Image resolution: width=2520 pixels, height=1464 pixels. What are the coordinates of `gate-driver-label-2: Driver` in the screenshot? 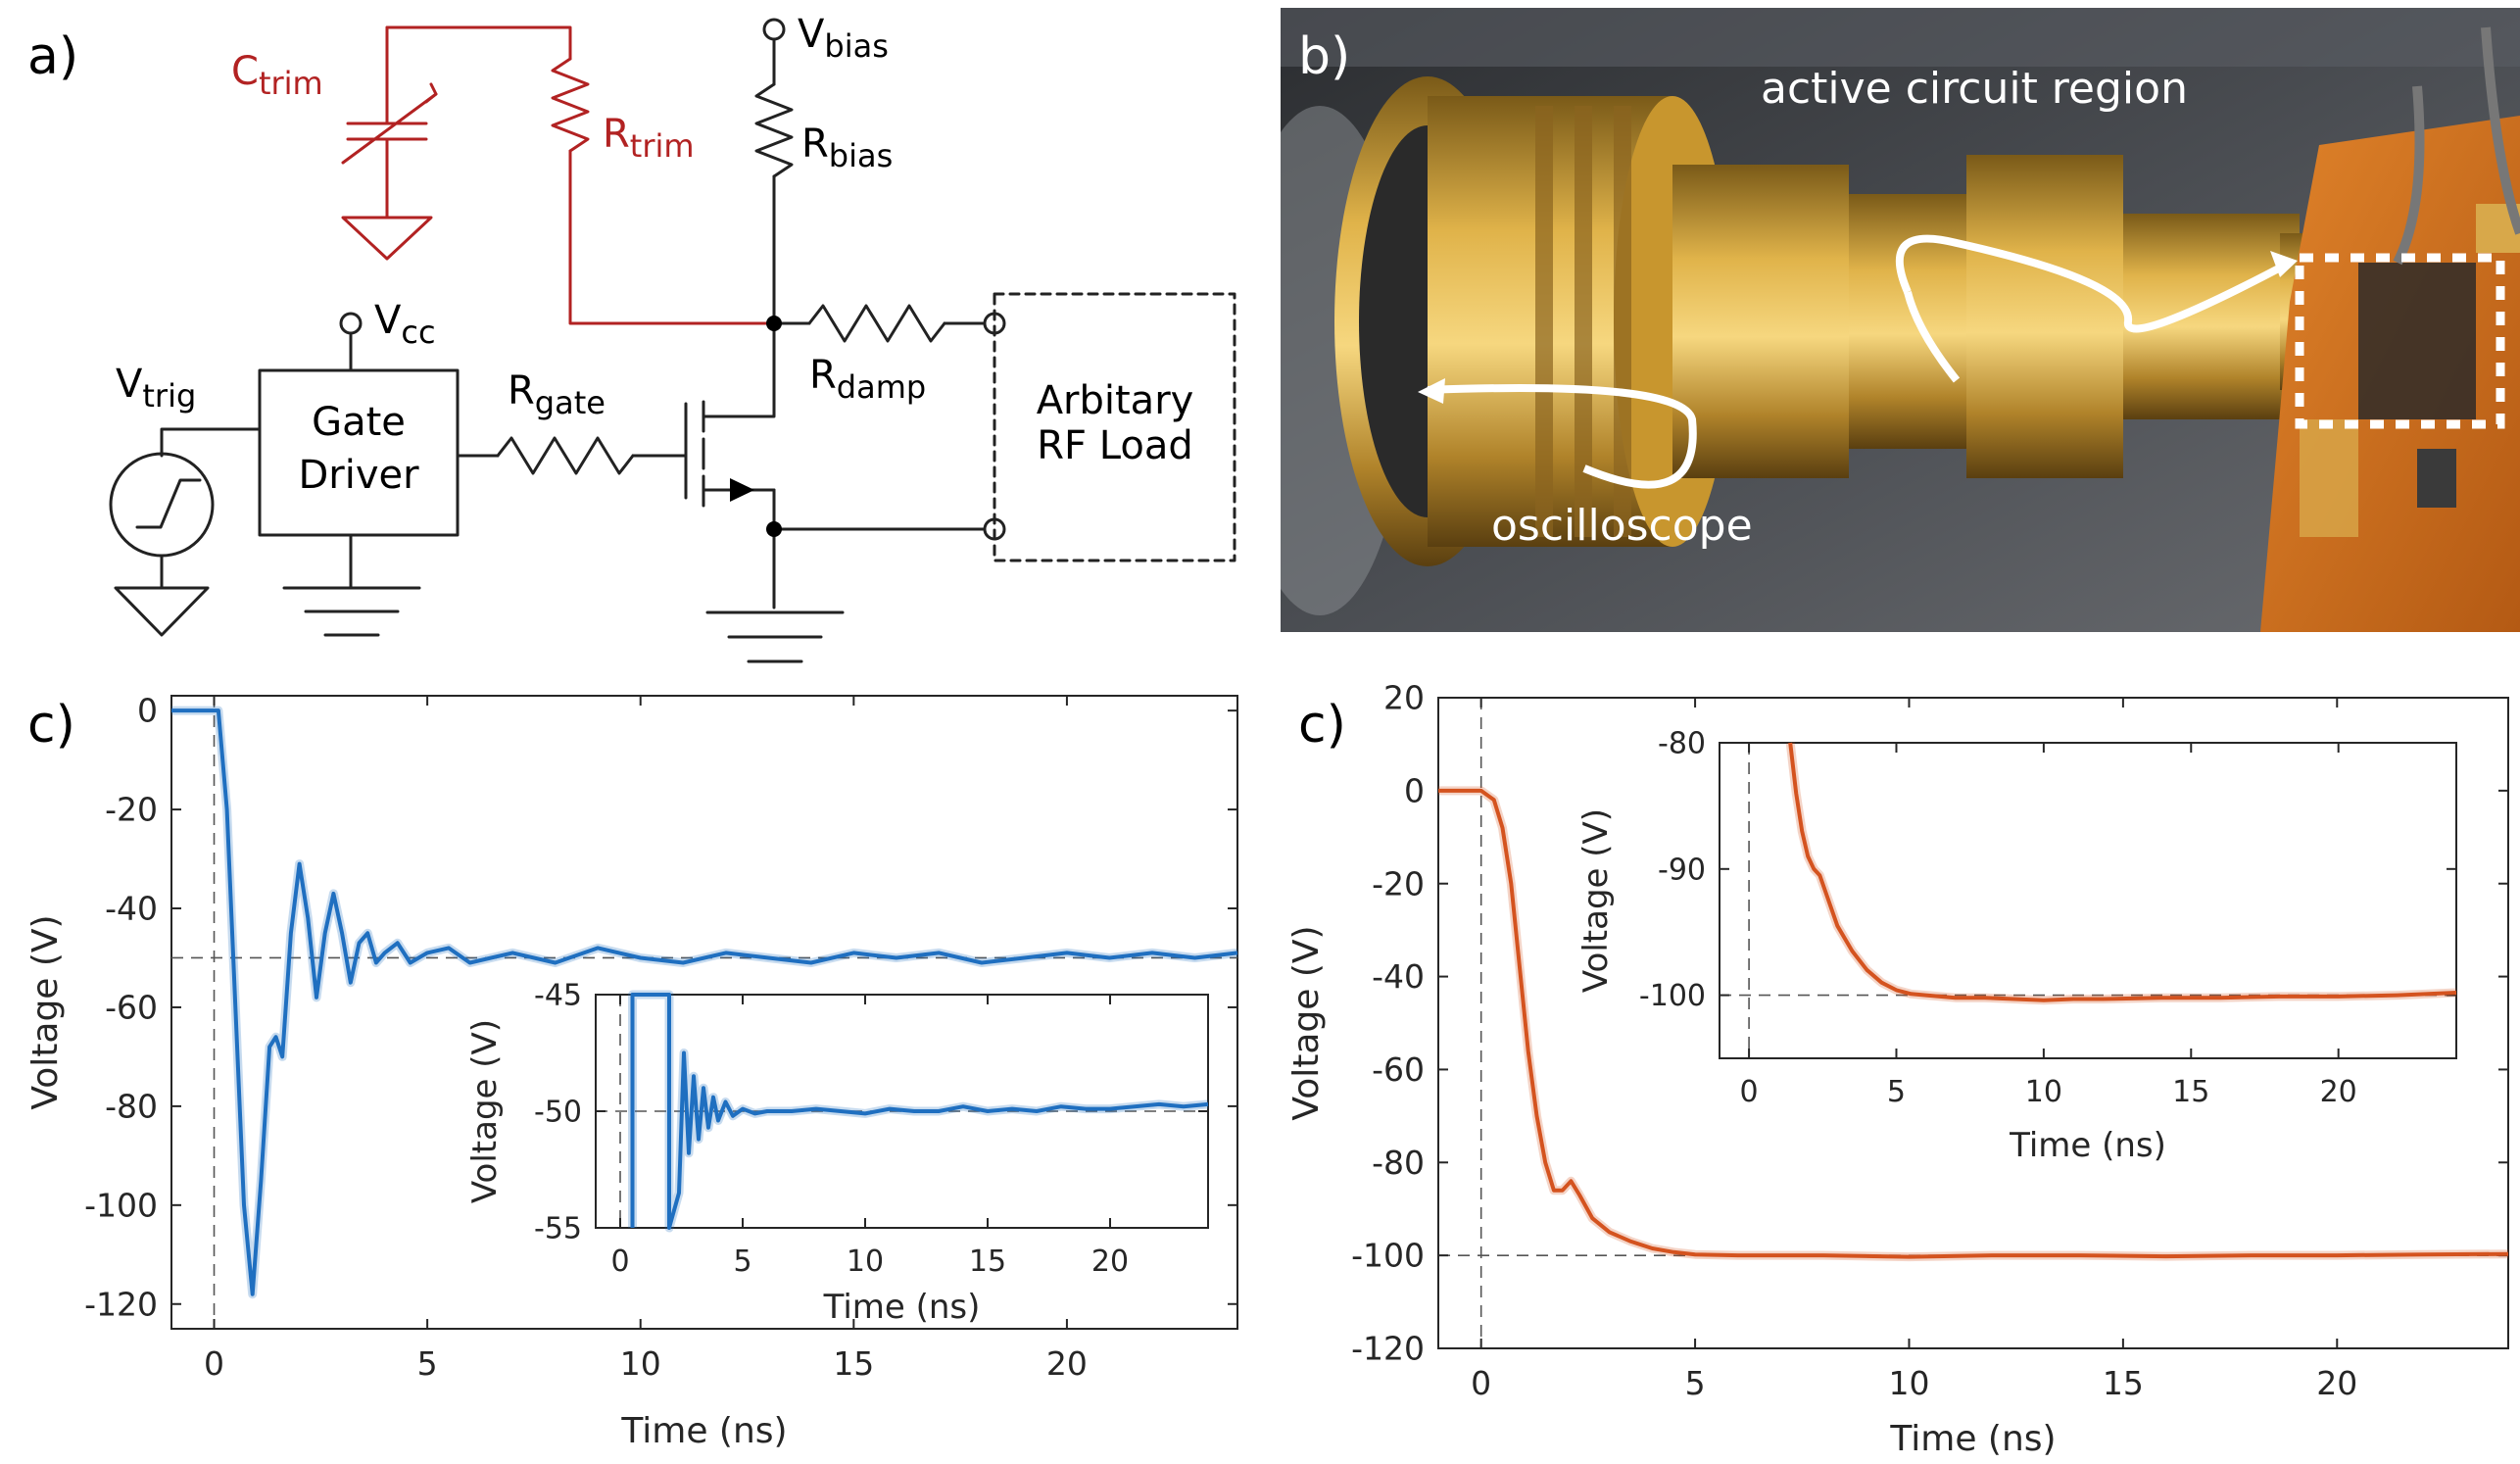 It's located at (358, 475).